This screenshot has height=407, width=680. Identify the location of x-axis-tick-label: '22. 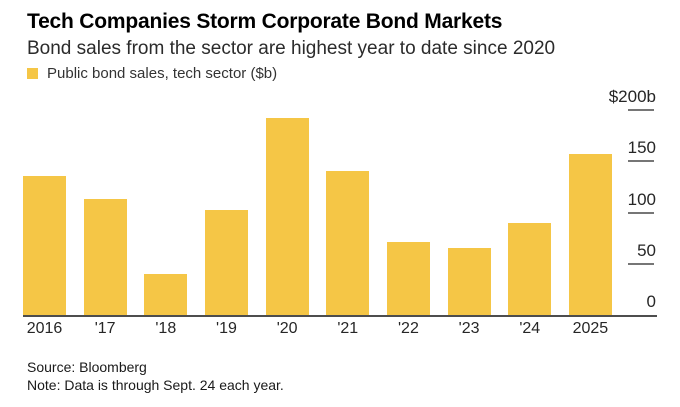
(408, 328).